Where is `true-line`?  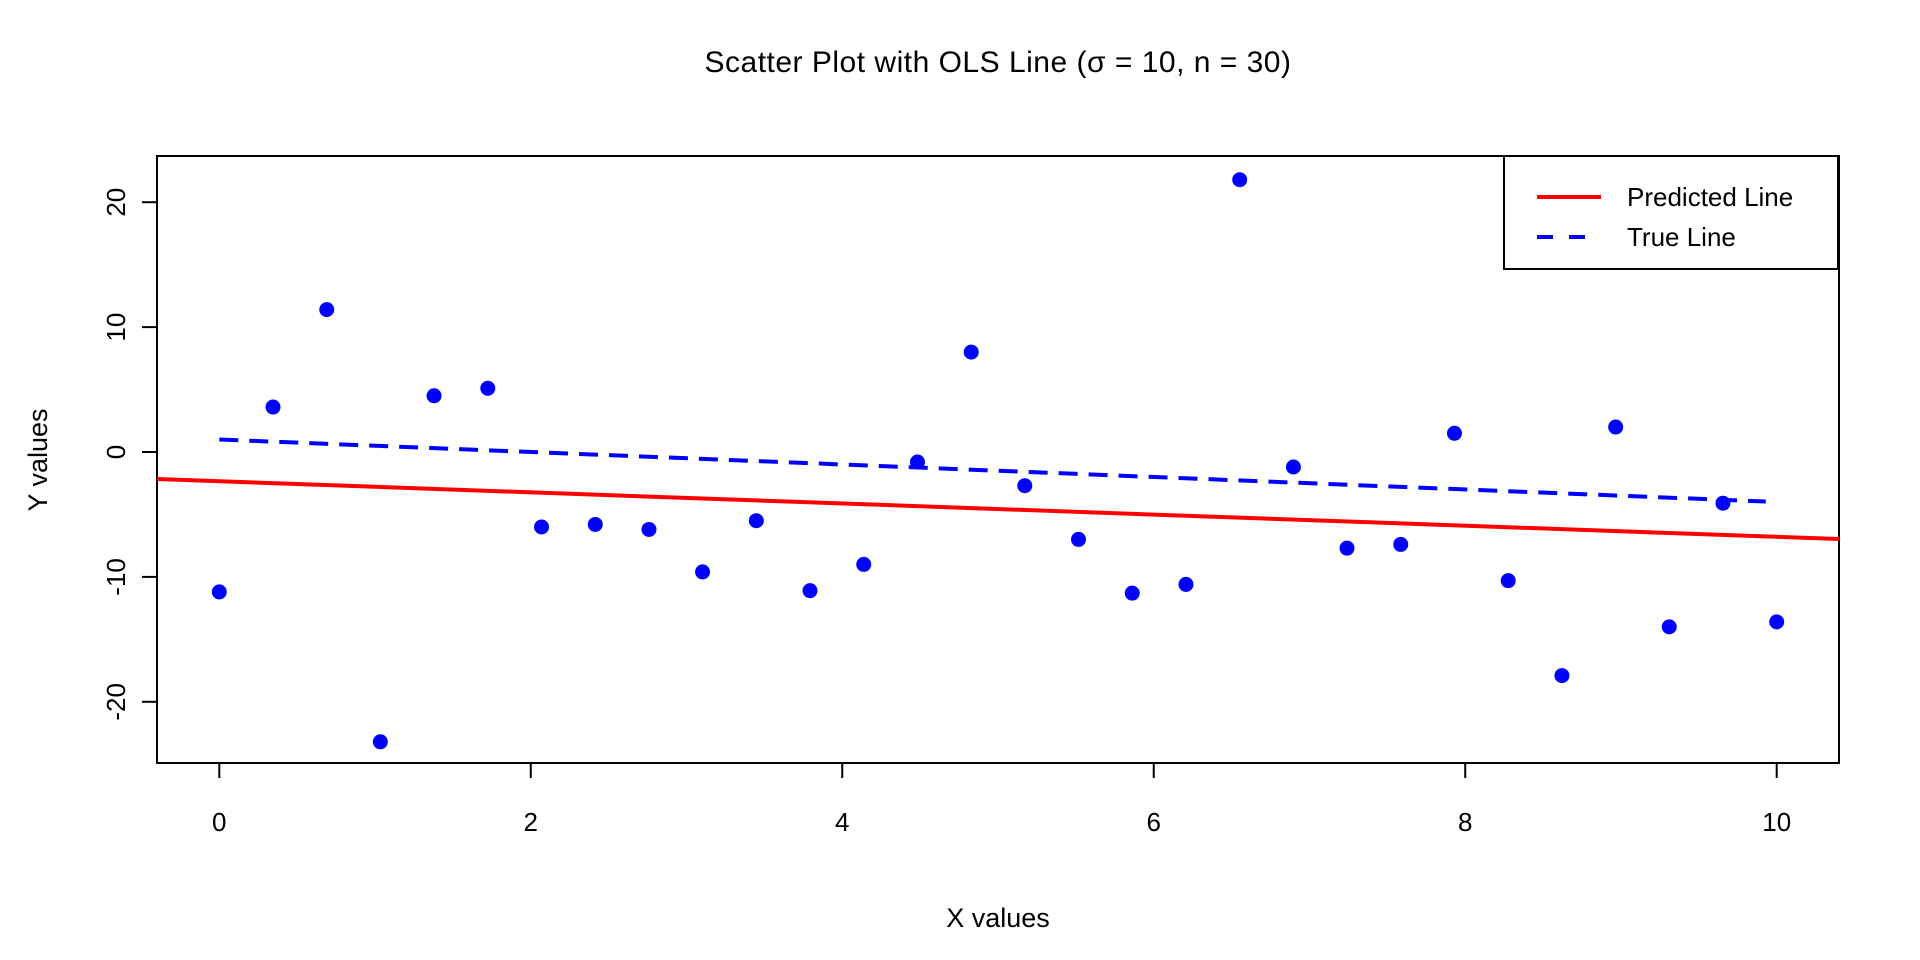
true-line is located at coordinates (992, 470).